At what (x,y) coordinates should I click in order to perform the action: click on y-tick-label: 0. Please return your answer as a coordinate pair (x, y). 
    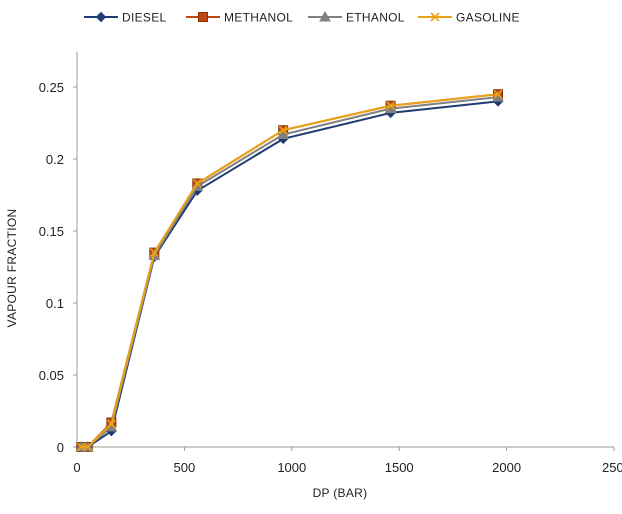
    Looking at the image, I should click on (60, 447).